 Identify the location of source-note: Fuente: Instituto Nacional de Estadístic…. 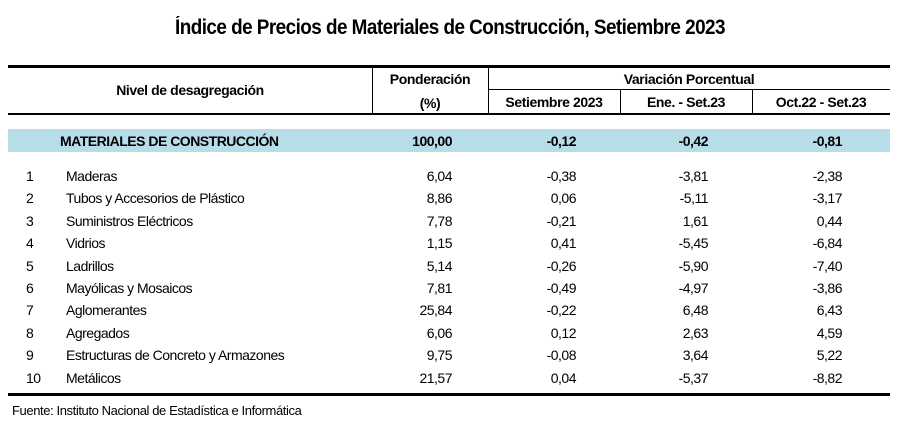
(157, 410).